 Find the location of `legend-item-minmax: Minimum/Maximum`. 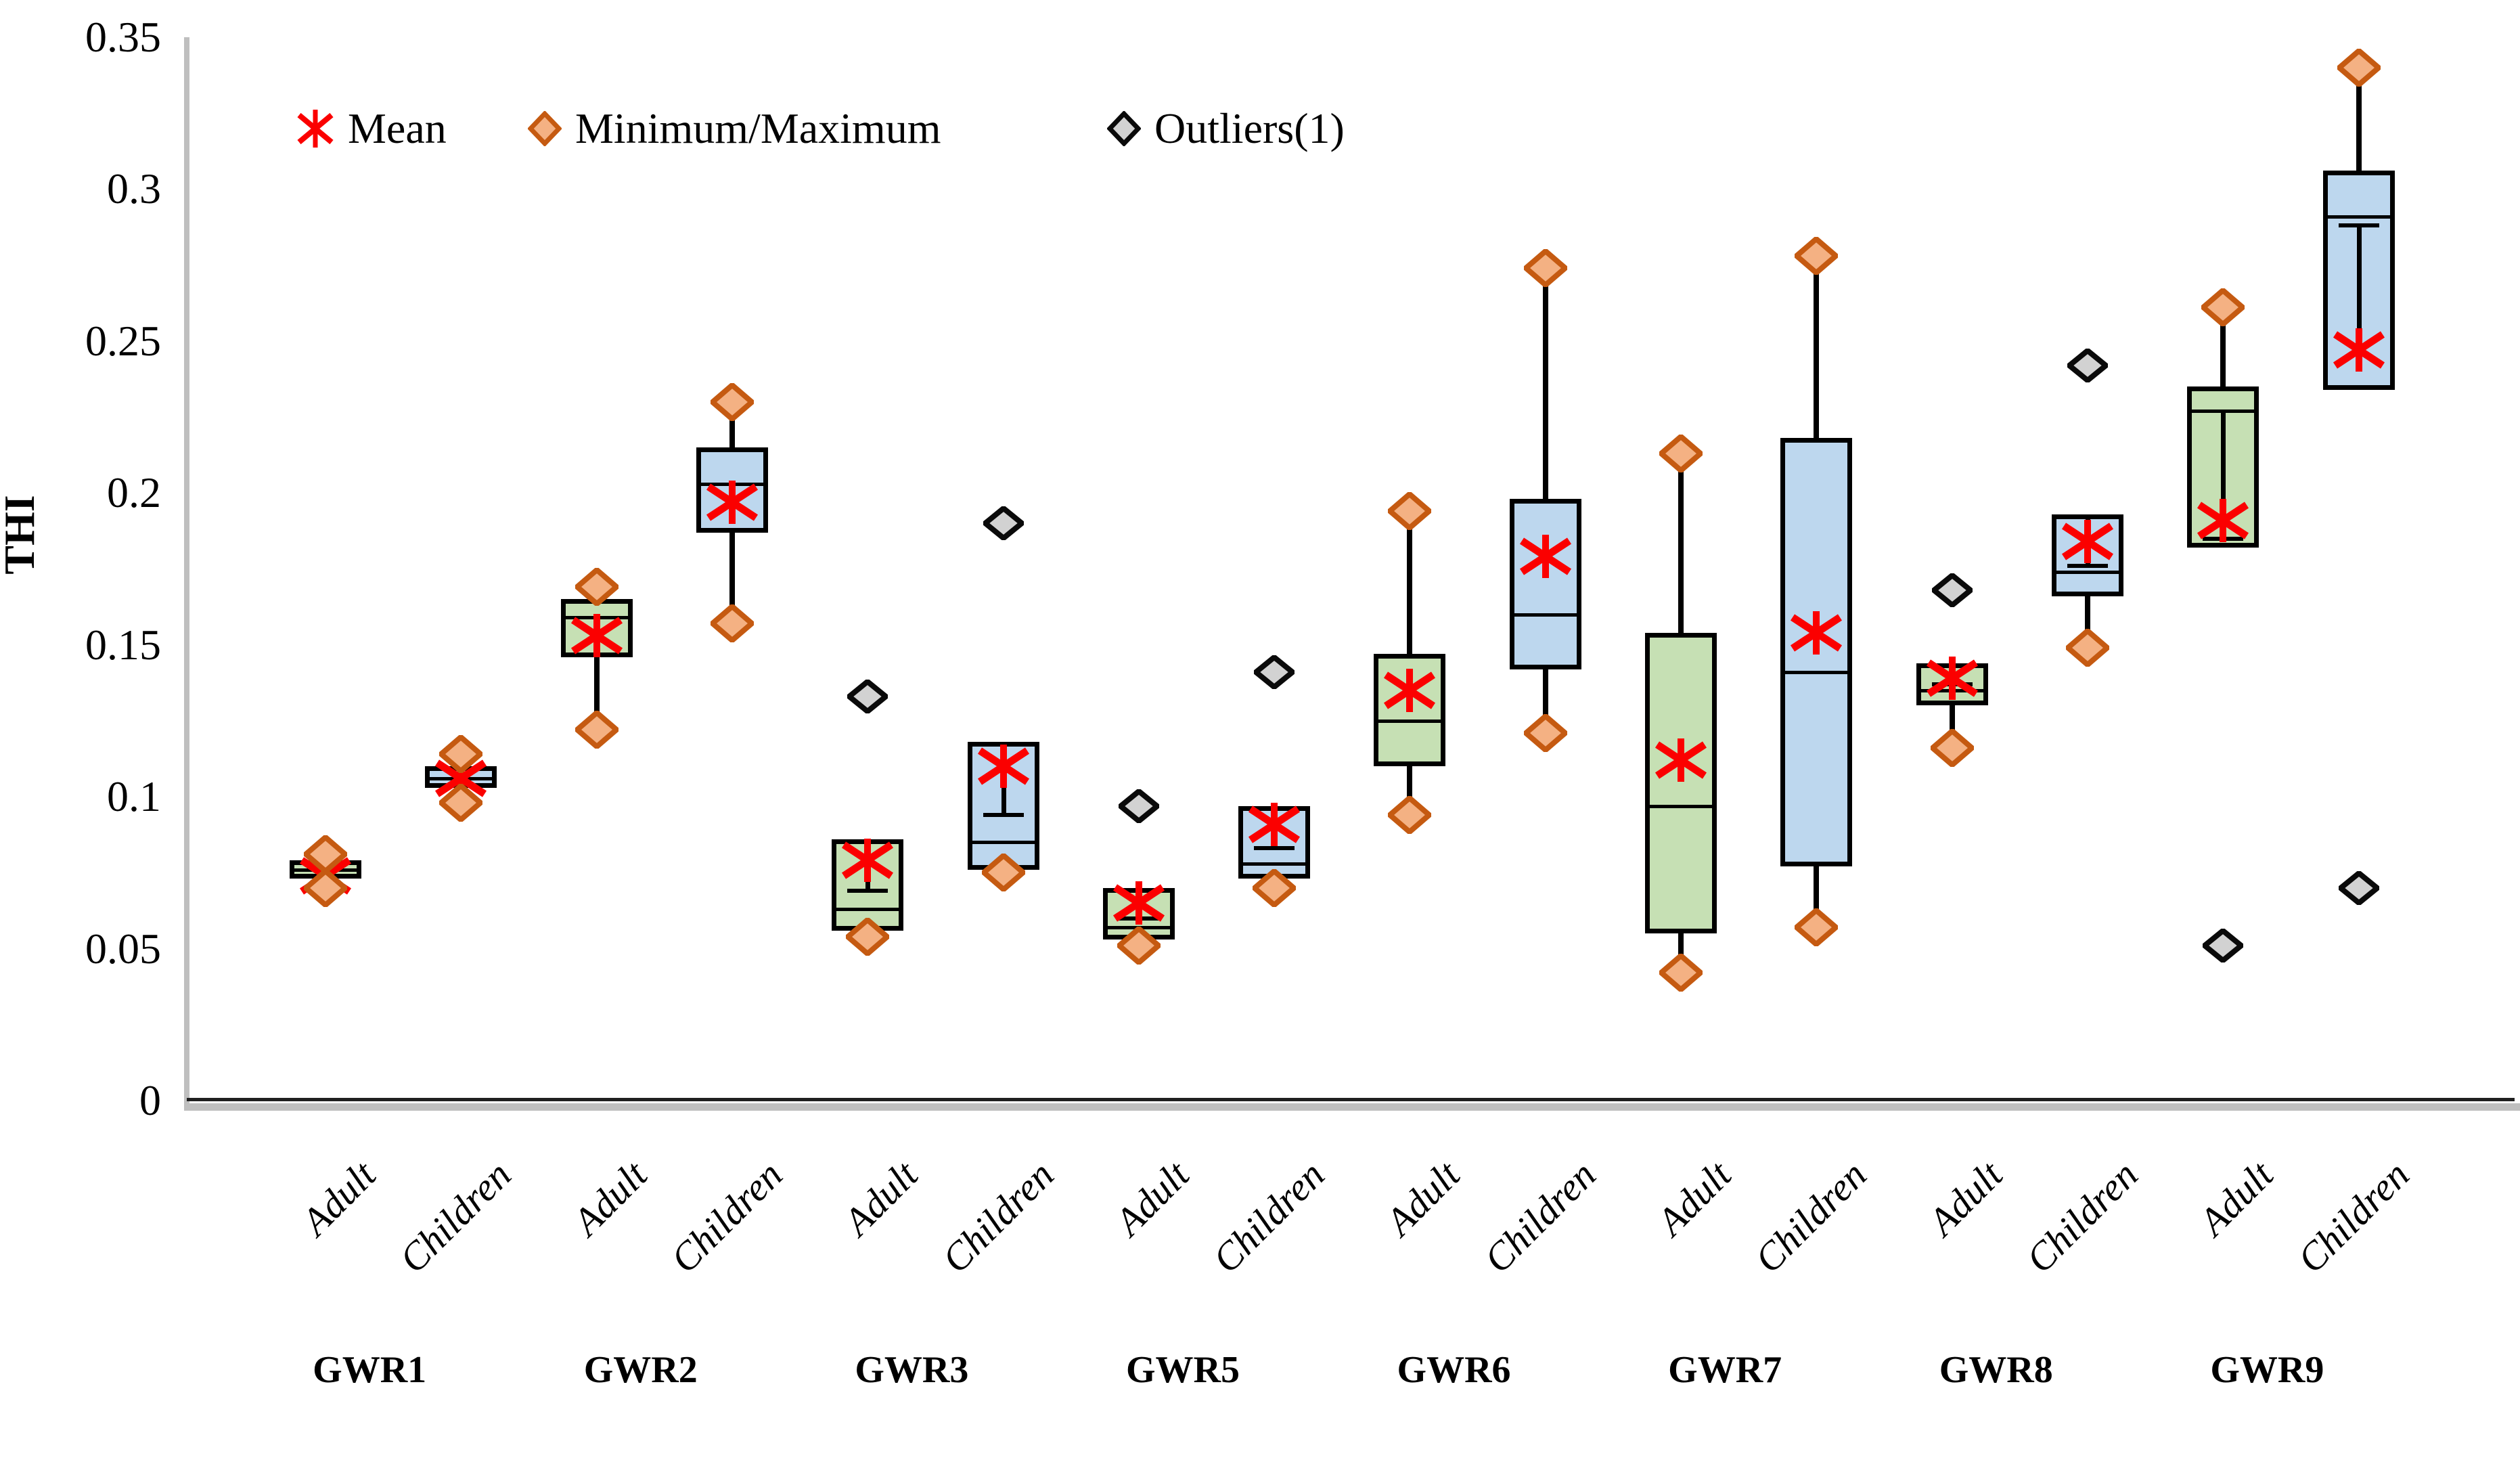

legend-item-minmax: Minimum/Maximum is located at coordinates (734, 128).